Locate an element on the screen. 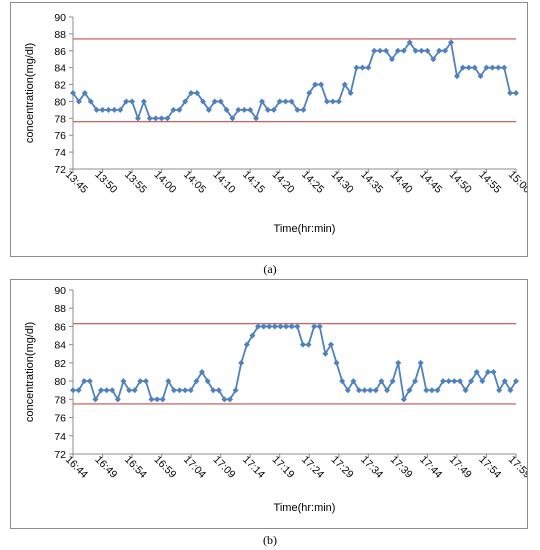 The height and width of the screenshot is (550, 540). x-tick-label: 14:55 is located at coordinates (489, 182).